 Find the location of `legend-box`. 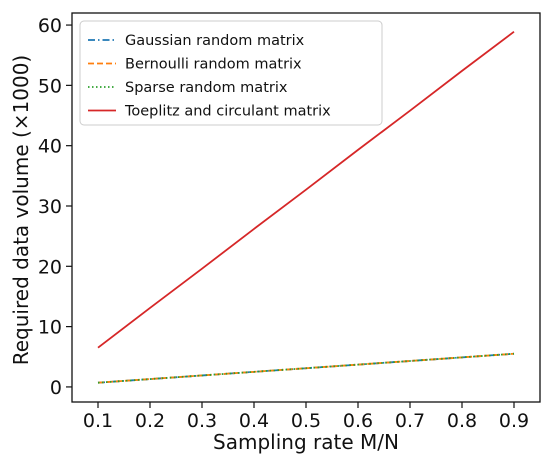

legend-box is located at coordinates (231, 73).